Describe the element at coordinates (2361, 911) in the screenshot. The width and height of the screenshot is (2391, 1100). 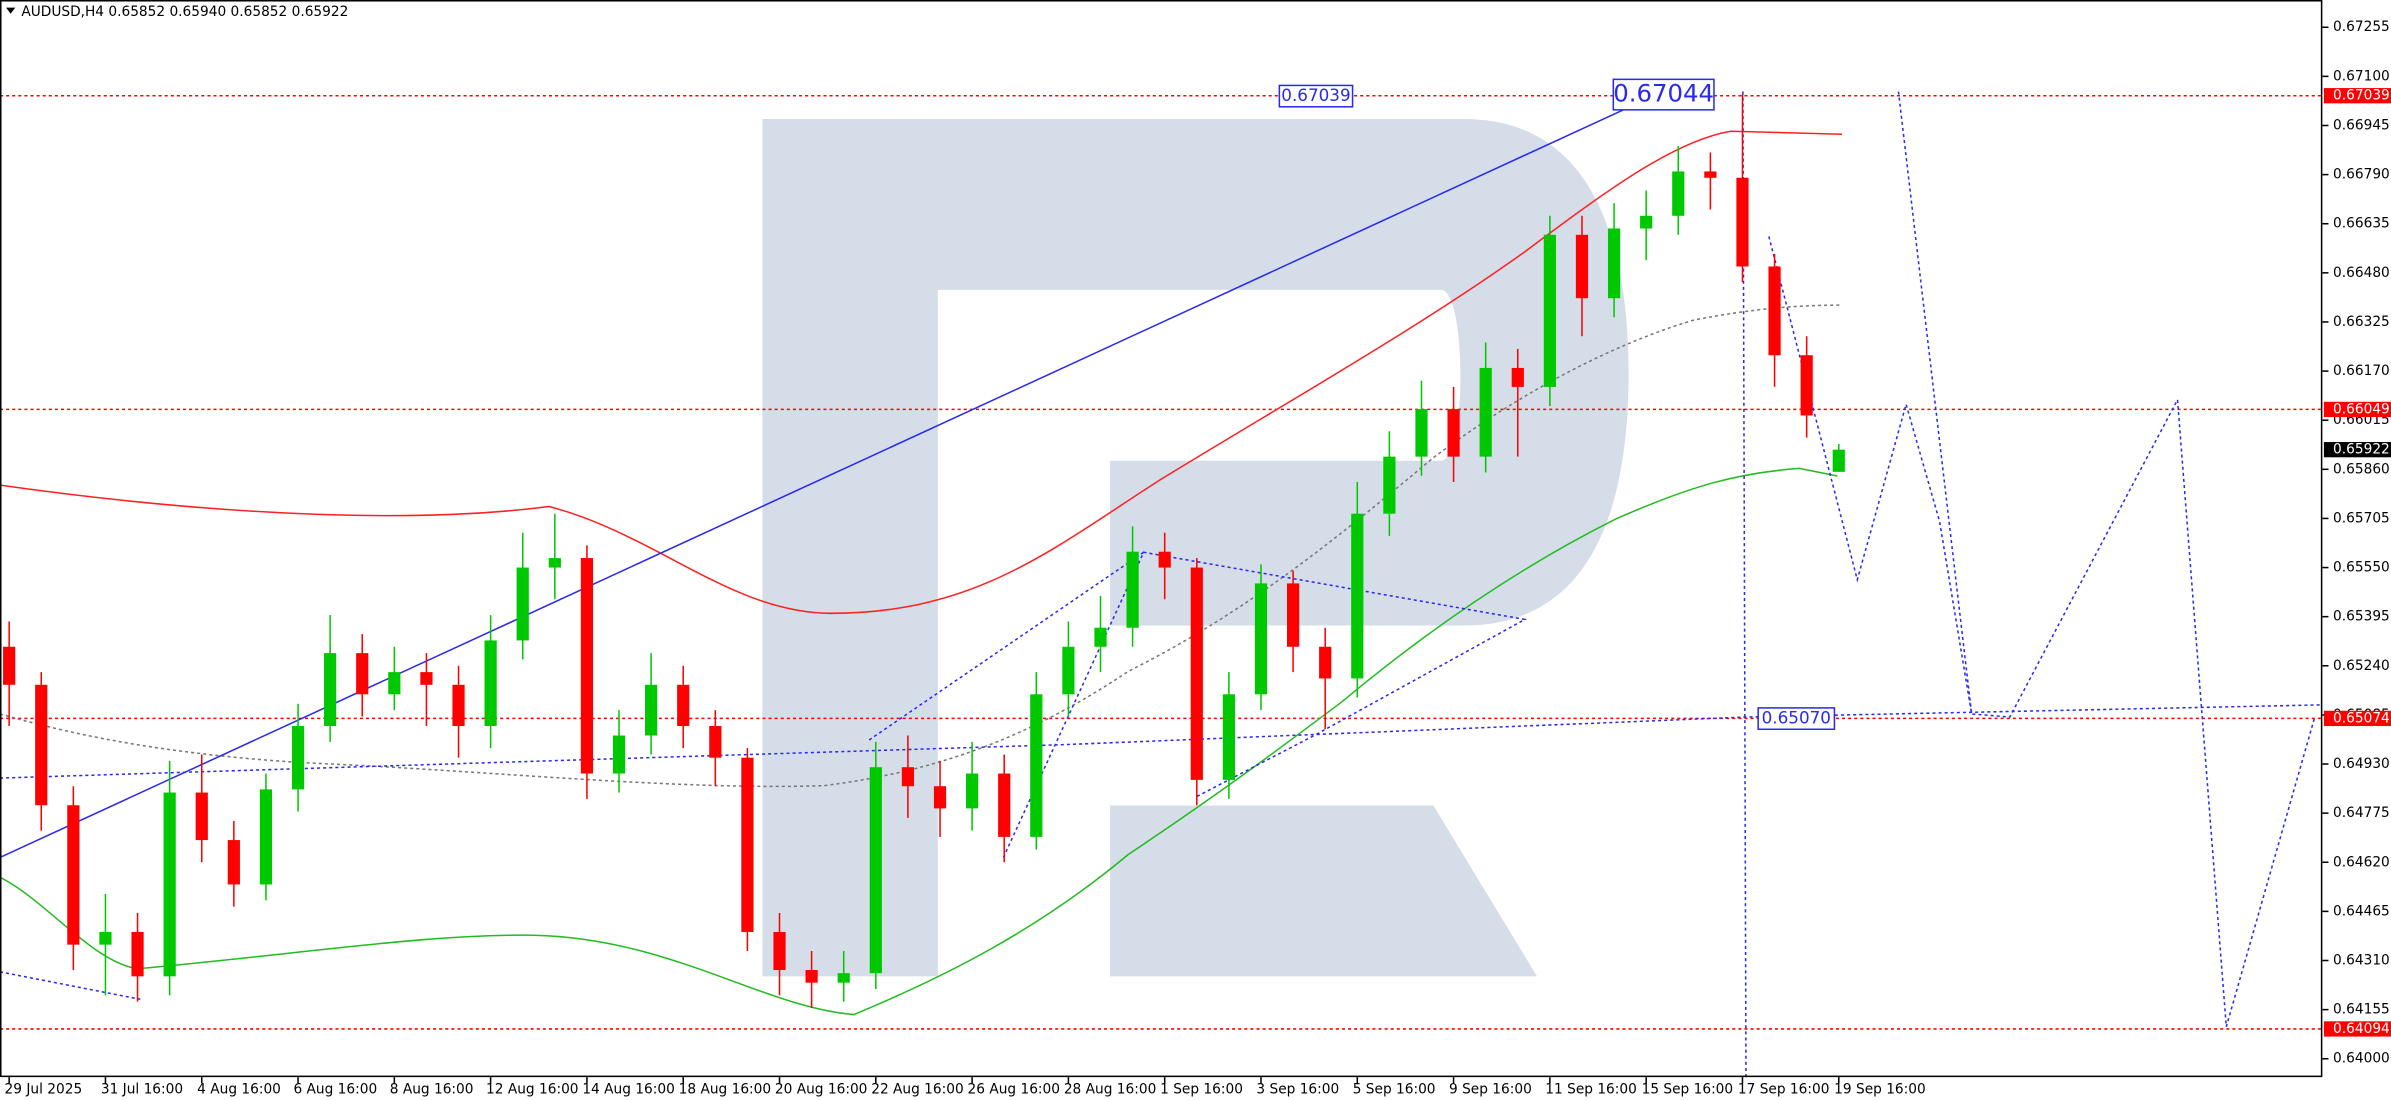
I see `y-tick-label: 0.64465` at that location.